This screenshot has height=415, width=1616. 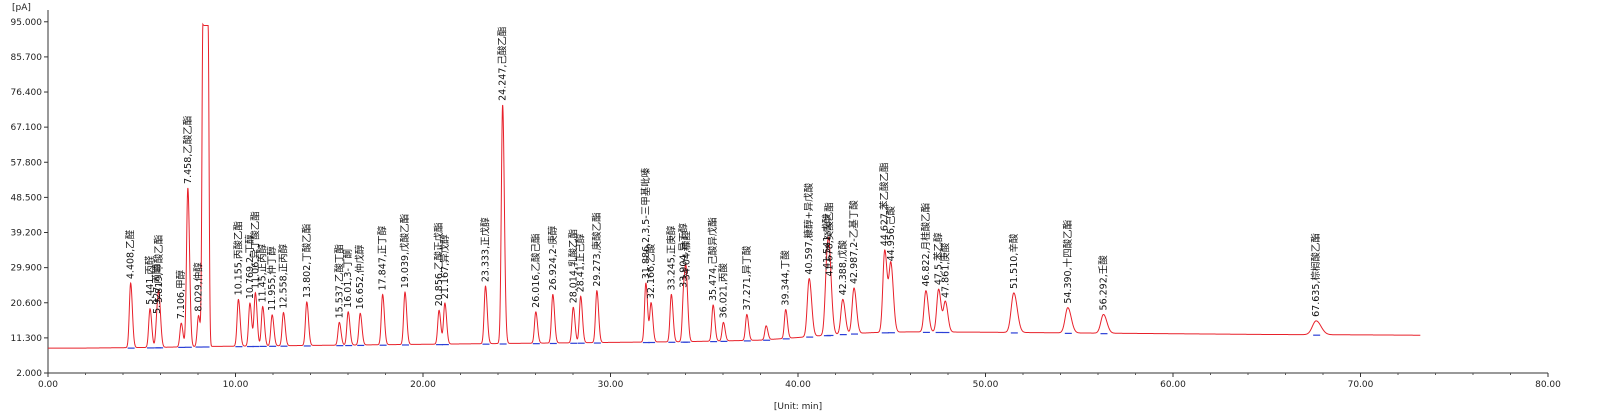 I want to click on y-tick-label: 11.300, so click(x=27, y=339).